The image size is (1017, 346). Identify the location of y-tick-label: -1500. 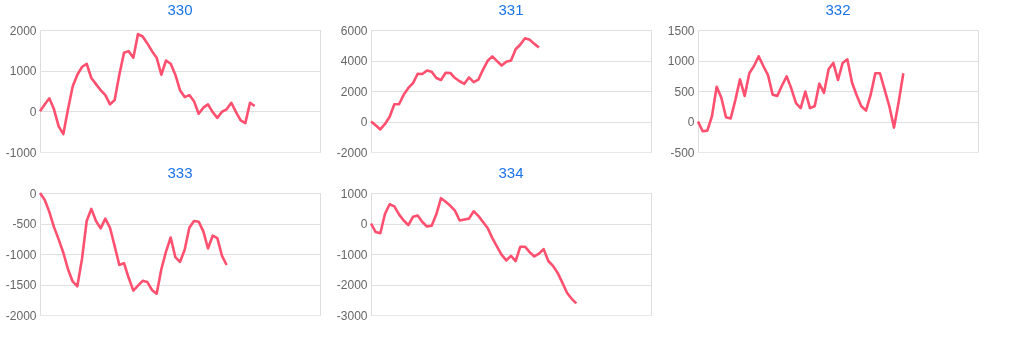
(21, 285).